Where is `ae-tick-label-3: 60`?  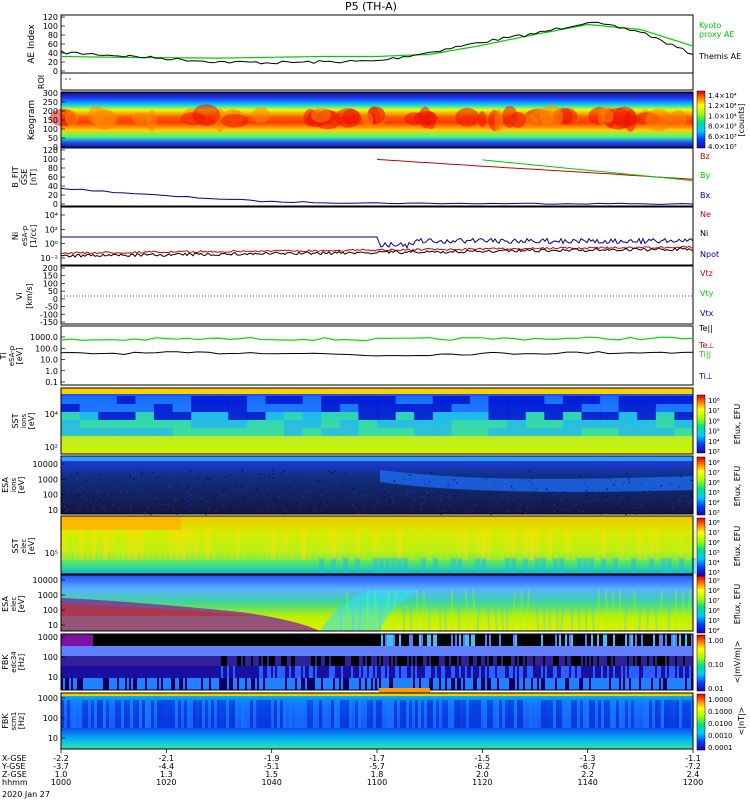 ae-tick-label-3: 60 is located at coordinates (53, 44).